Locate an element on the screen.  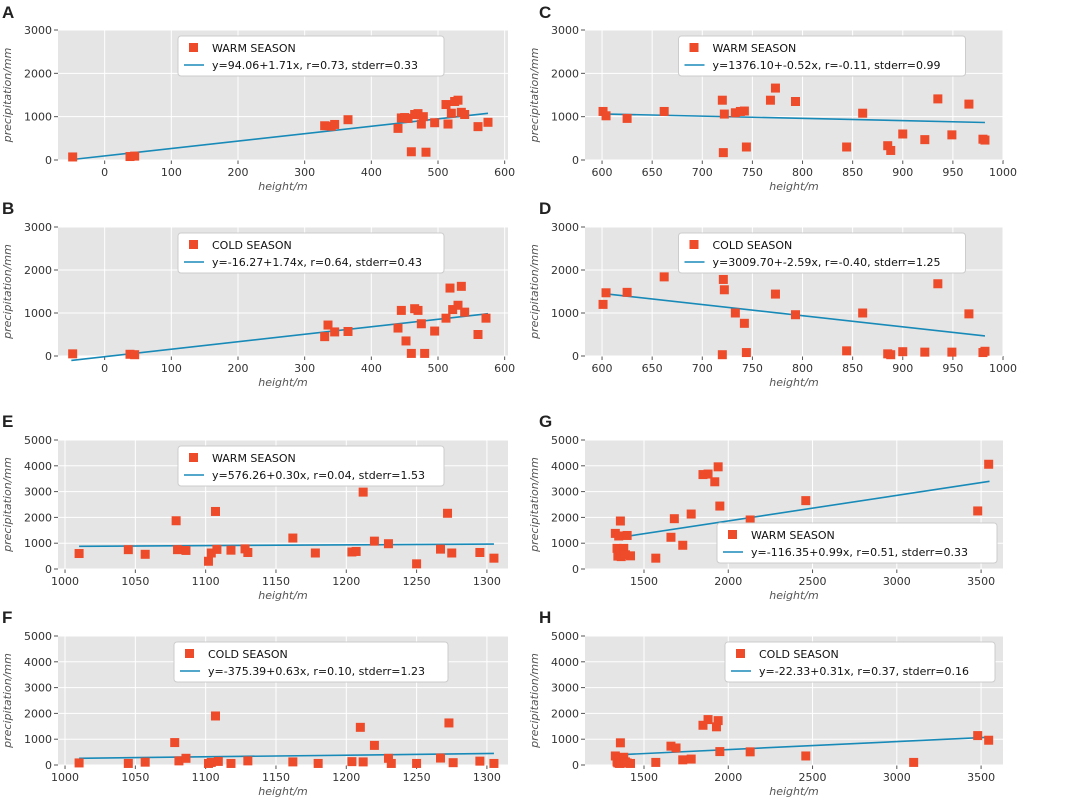
legend-line-label: y=576.26+0.30x, r=0.04, stderr=1.53 is located at coordinates (318, 475).